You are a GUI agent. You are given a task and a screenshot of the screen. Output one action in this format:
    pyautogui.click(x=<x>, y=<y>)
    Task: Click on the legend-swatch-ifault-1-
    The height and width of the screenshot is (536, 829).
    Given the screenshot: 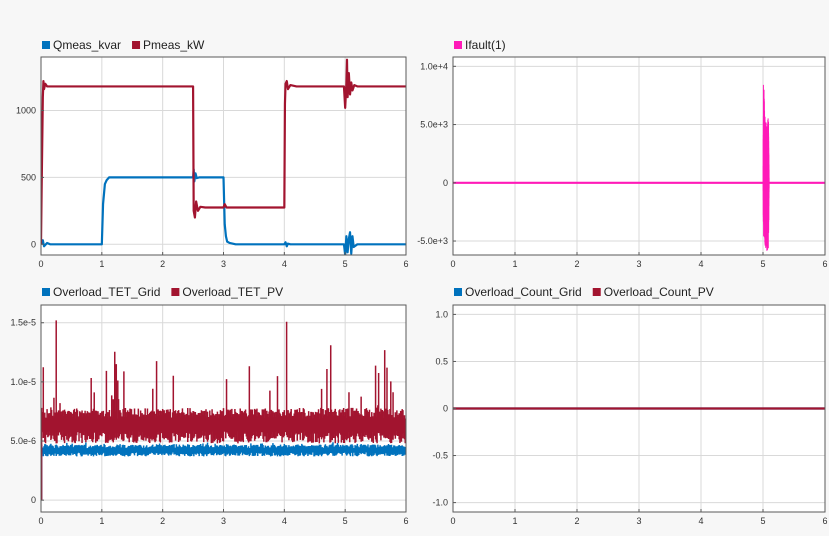 What is the action you would take?
    pyautogui.click(x=458, y=45)
    